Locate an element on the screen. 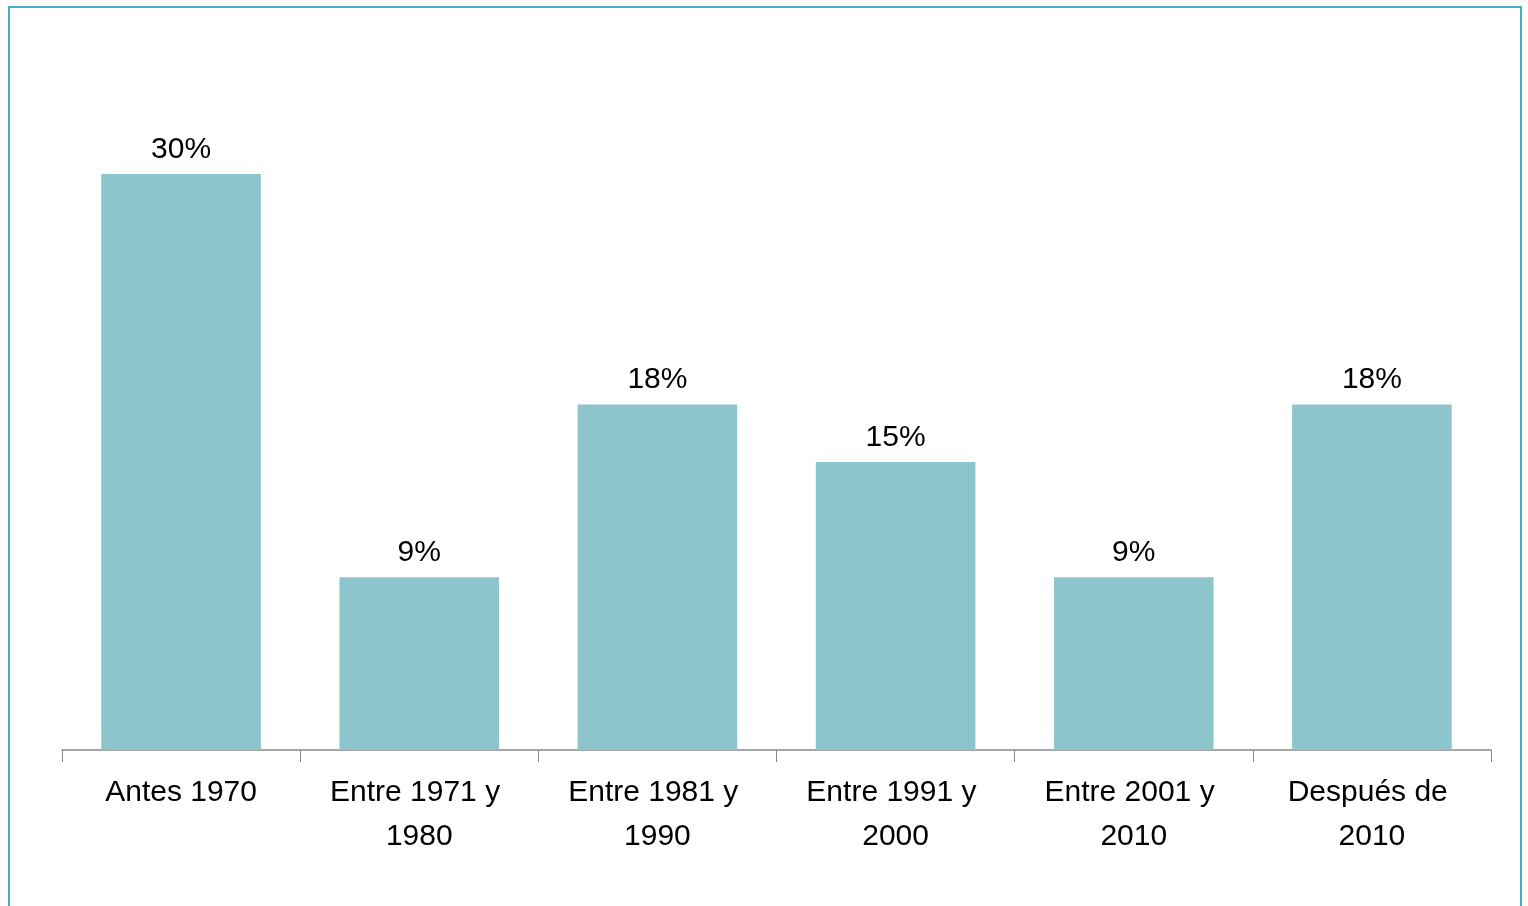  data-label: 15% is located at coordinates (895, 435).